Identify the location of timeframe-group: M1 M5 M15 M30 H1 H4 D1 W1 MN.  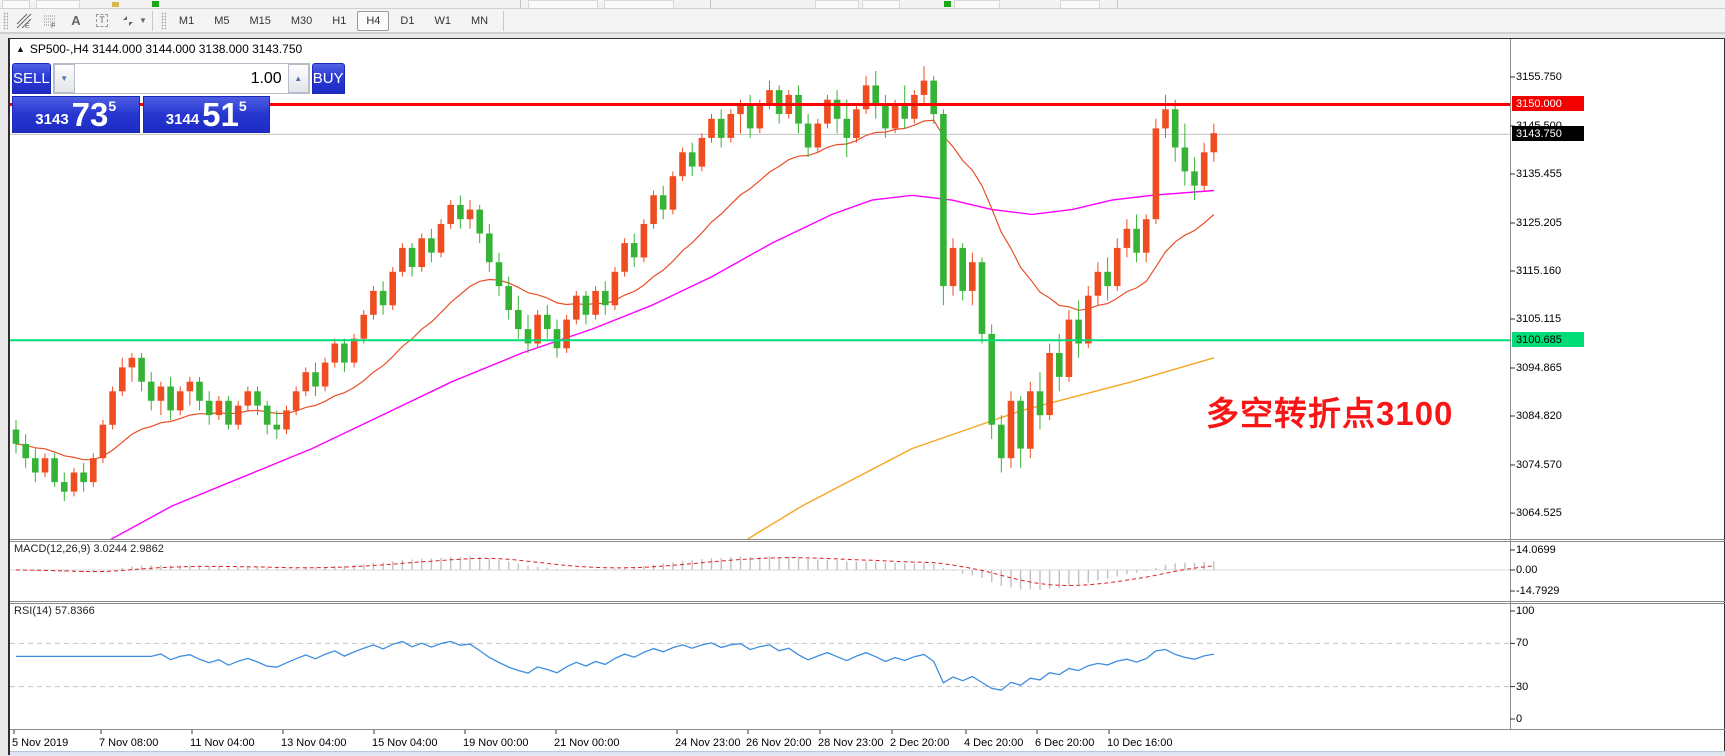
(333, 20).